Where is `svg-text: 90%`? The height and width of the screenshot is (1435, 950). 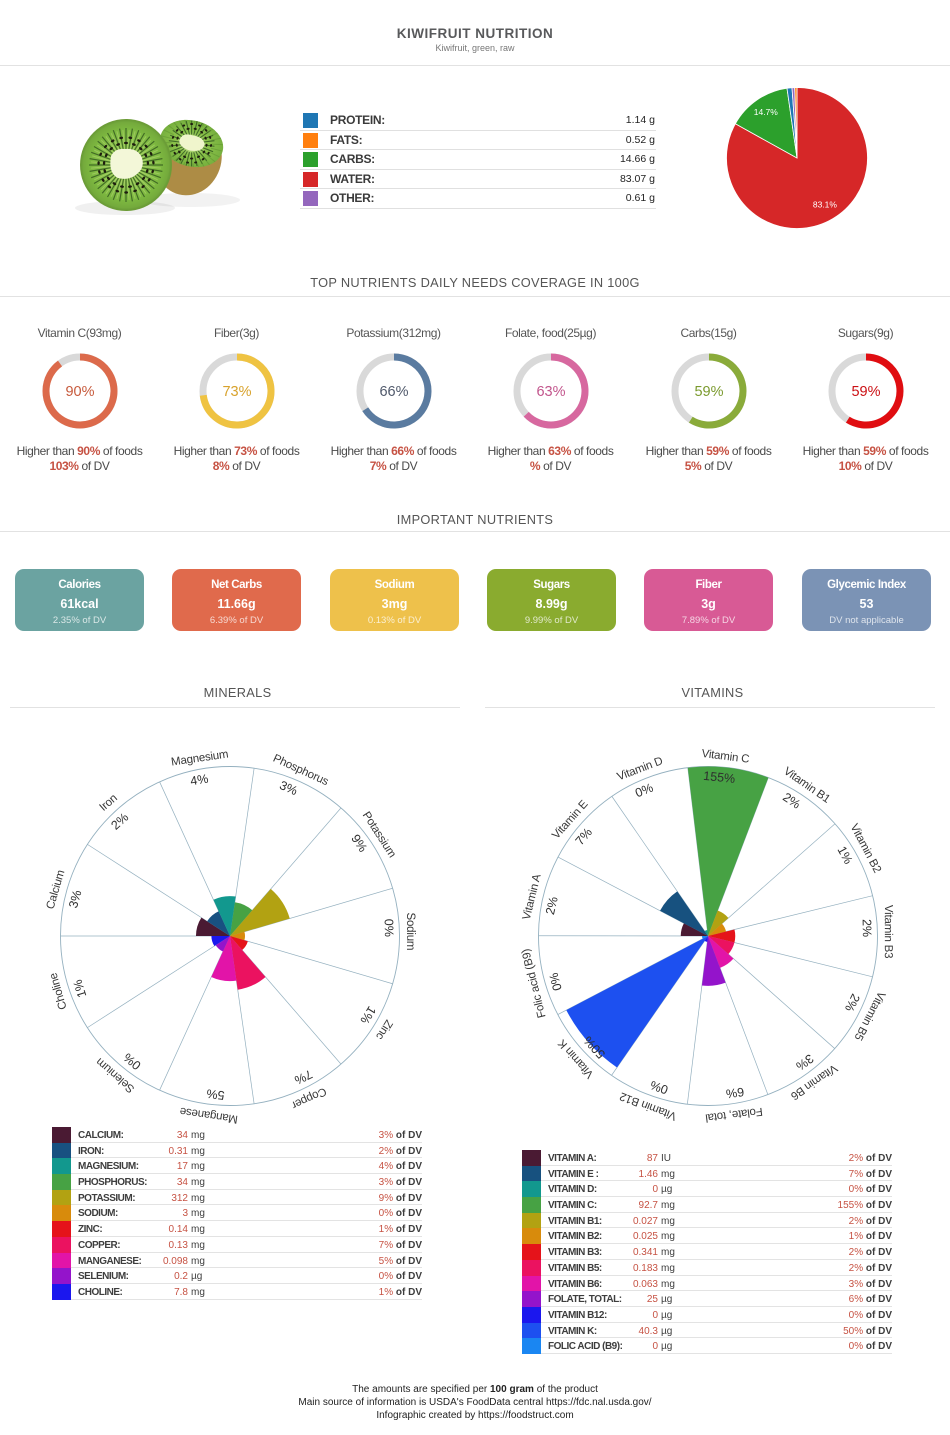
svg-text: 90% is located at coordinates (79, 392).